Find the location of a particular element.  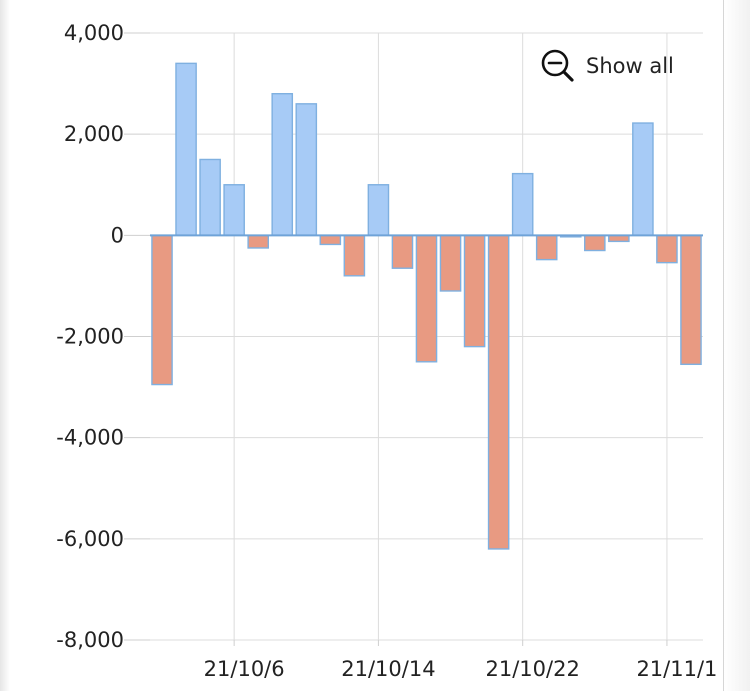

zoom-out-icon is located at coordinates (557, 65).